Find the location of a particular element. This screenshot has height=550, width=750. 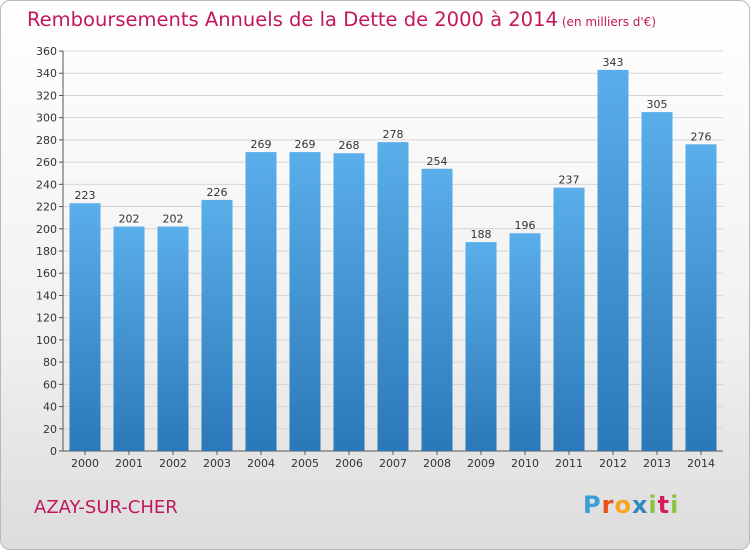

x-tick-label: 2000 is located at coordinates (85, 463).